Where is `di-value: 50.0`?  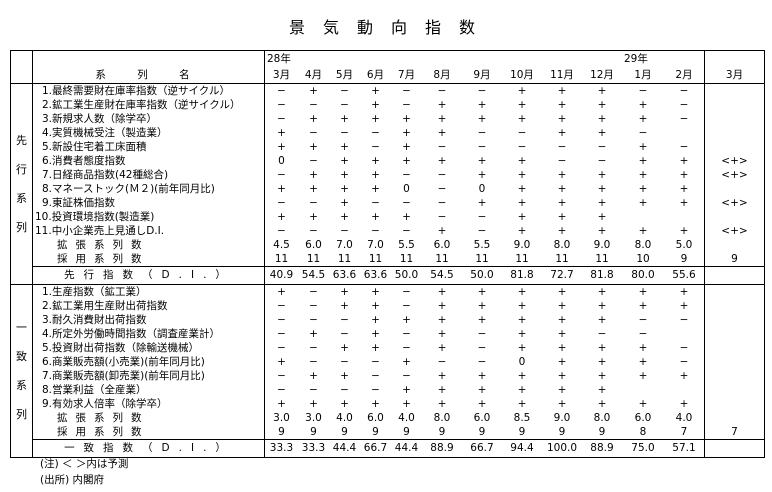 di-value: 50.0 is located at coordinates (482, 275).